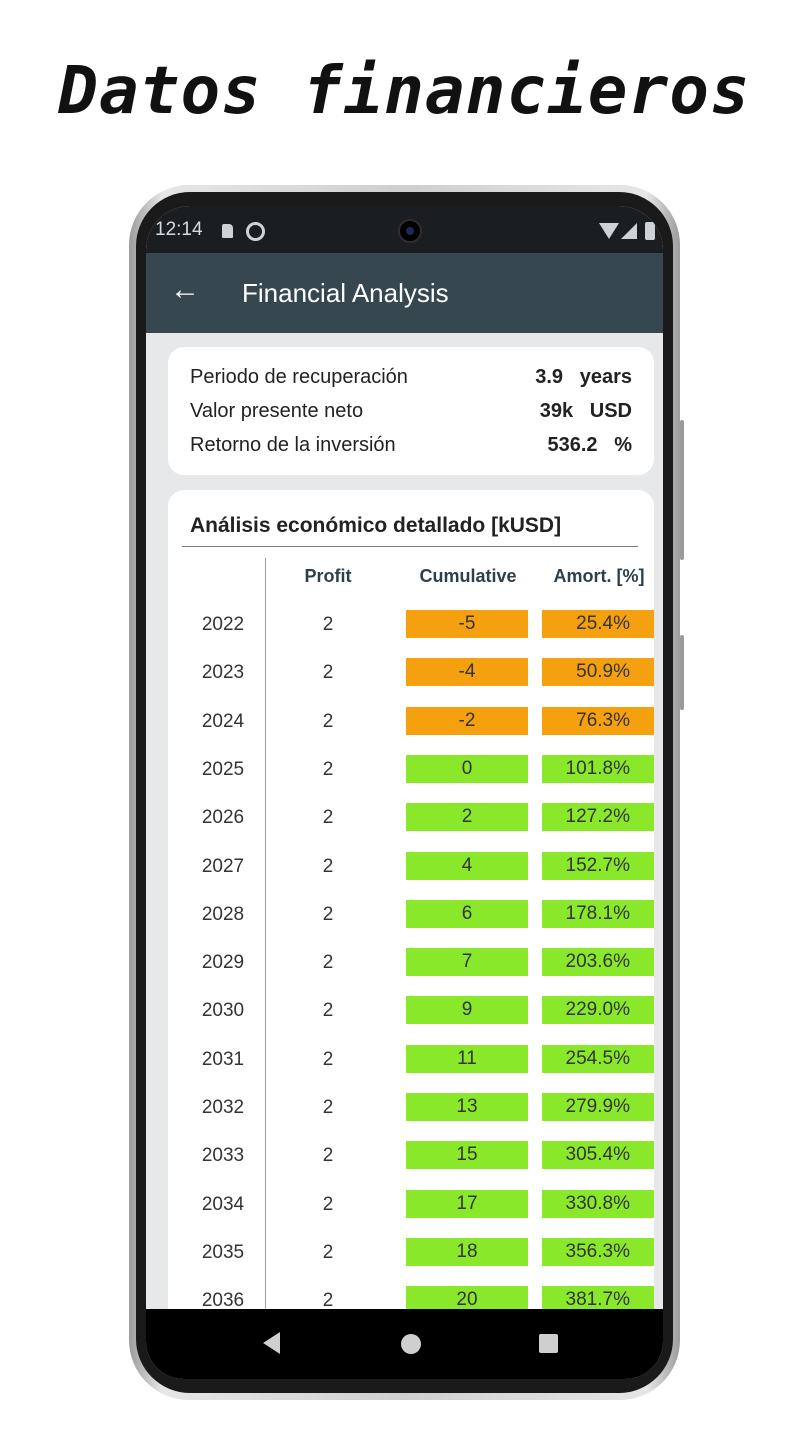 The width and height of the screenshot is (809, 1440). I want to click on amort-cell: 152.7%, so click(598, 865).